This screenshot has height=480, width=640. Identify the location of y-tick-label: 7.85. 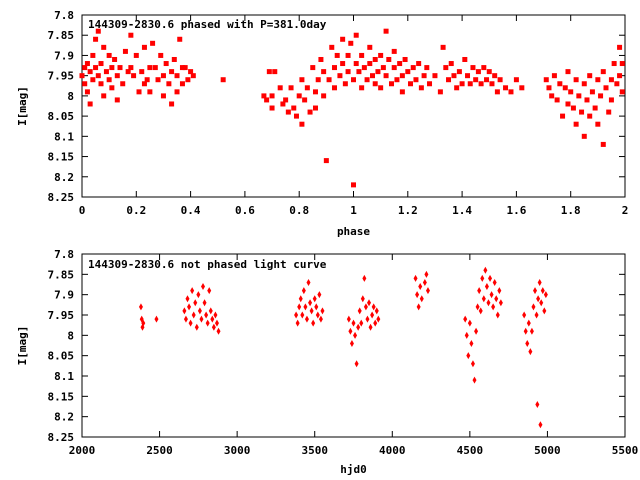
(61, 35).